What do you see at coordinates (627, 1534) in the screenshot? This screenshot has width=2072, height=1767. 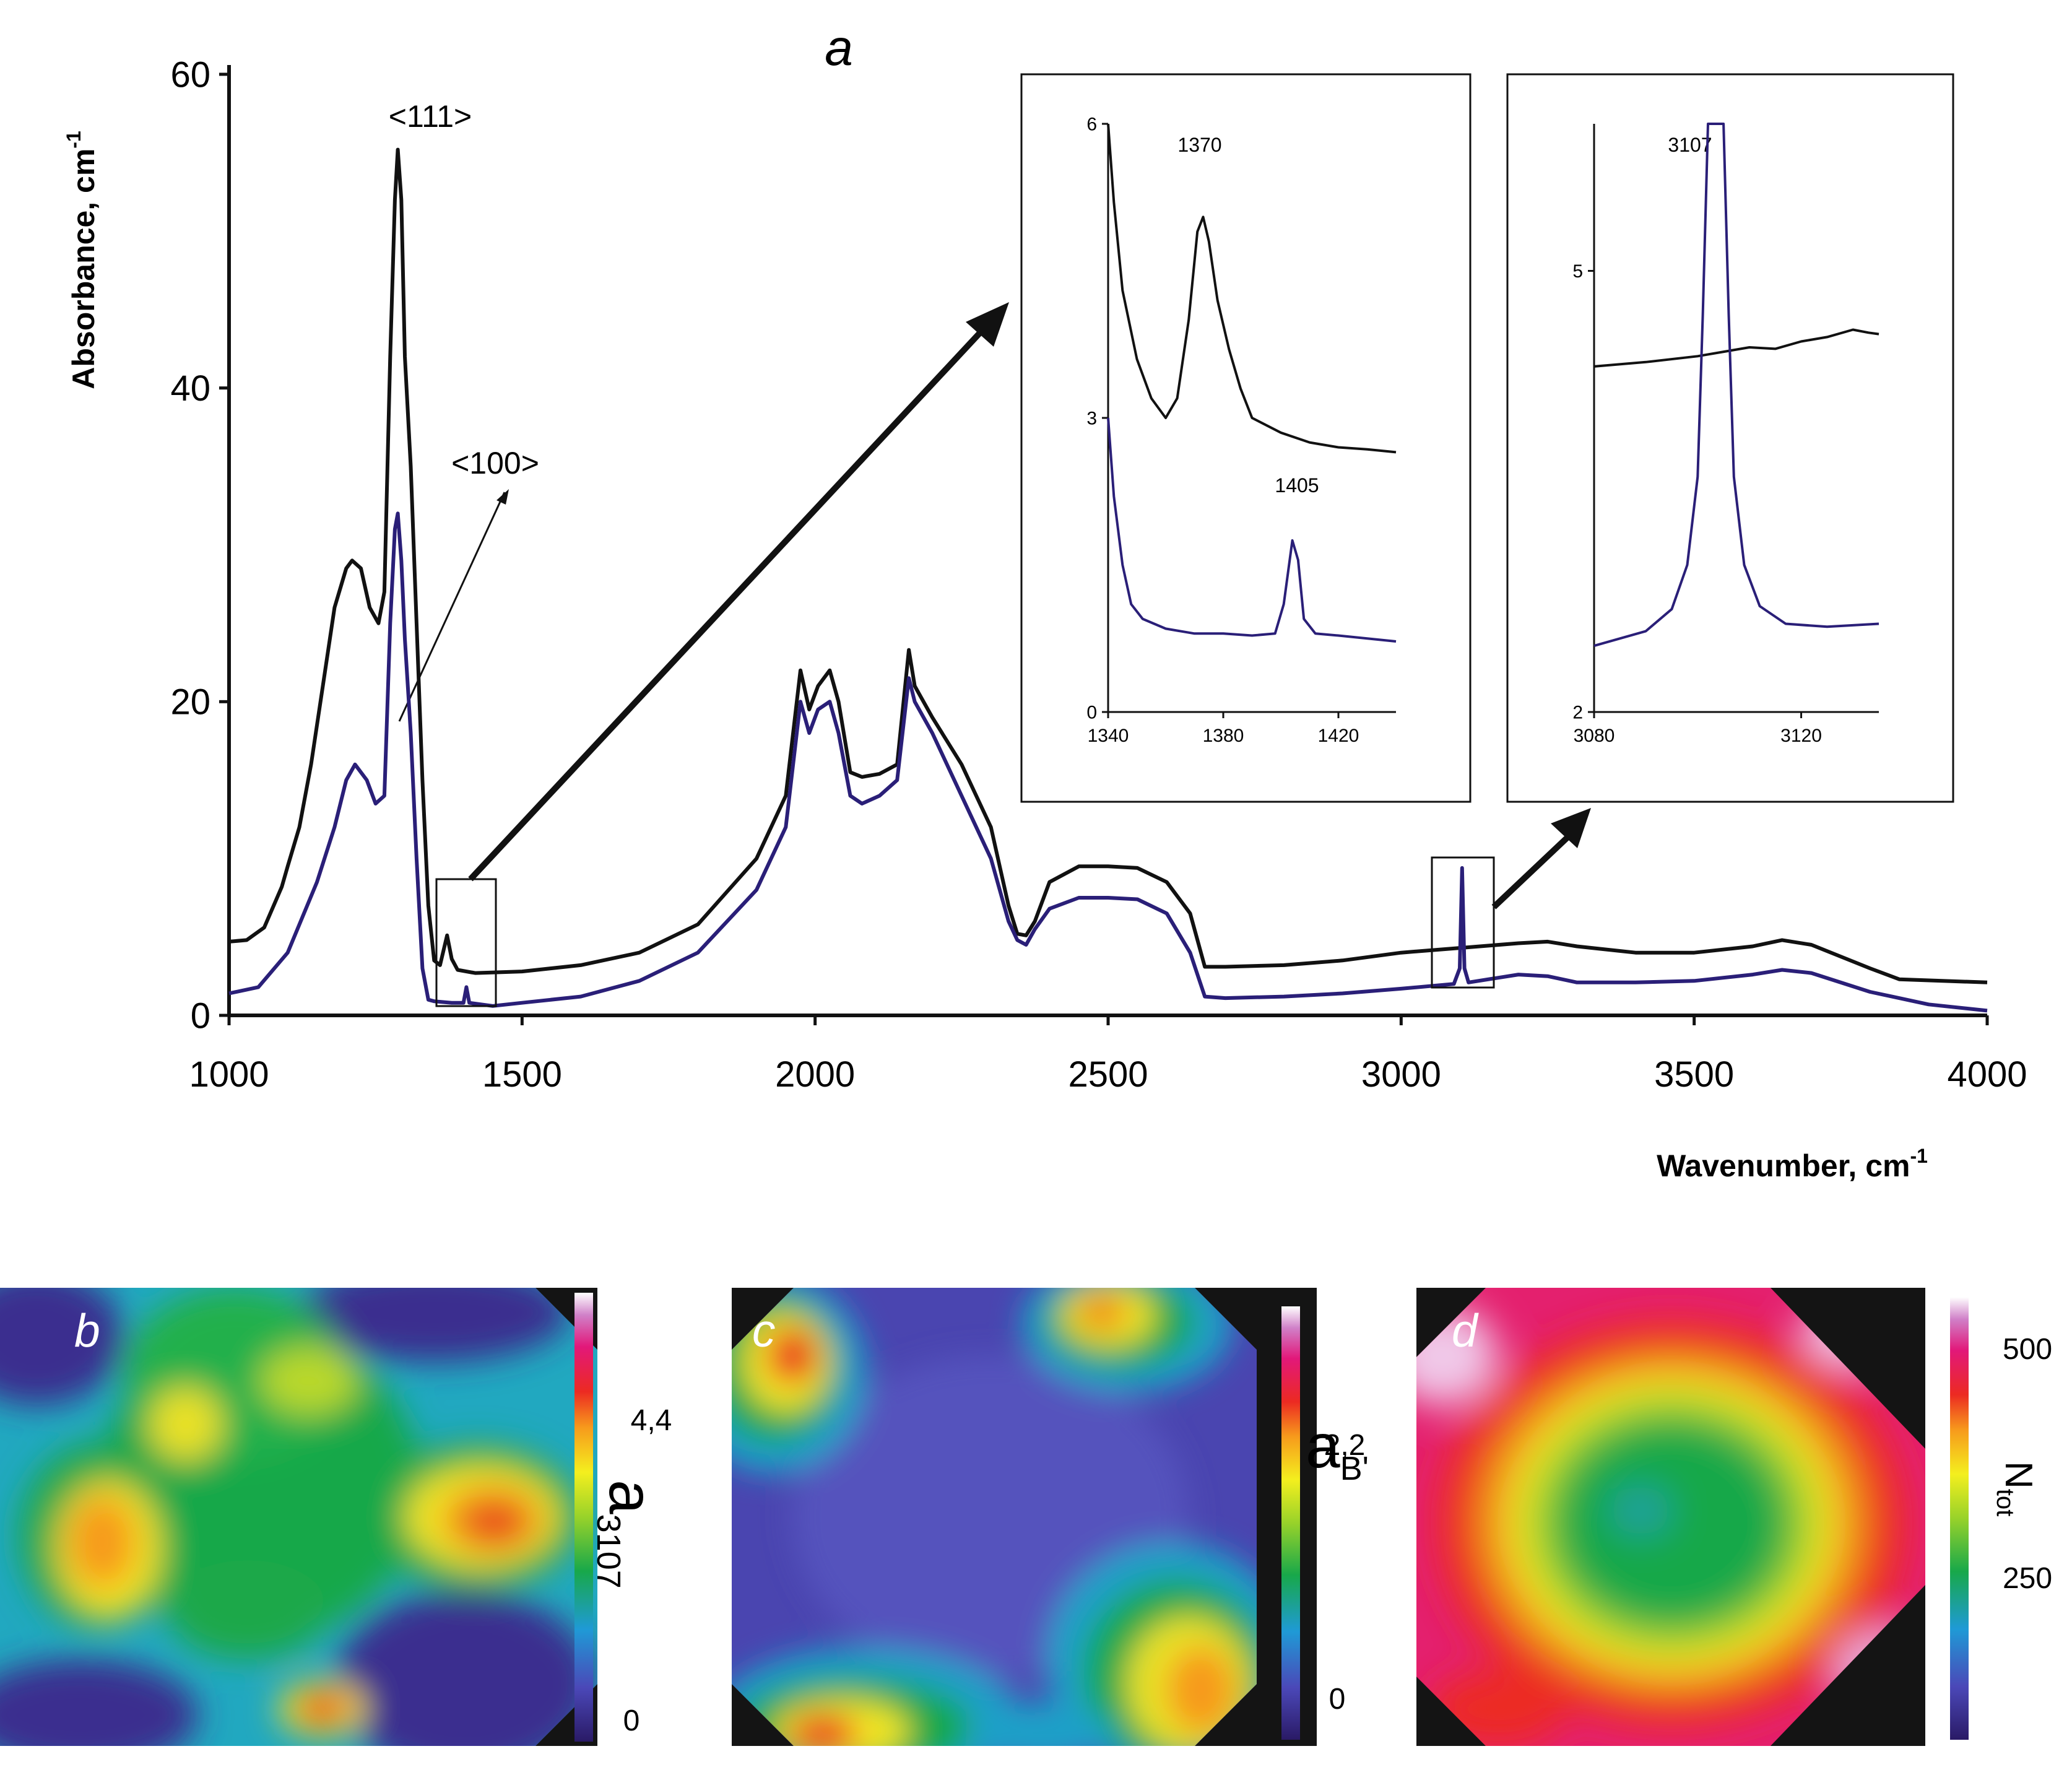 I see `heatmap-b-colorbar-label: a3107` at bounding box center [627, 1534].